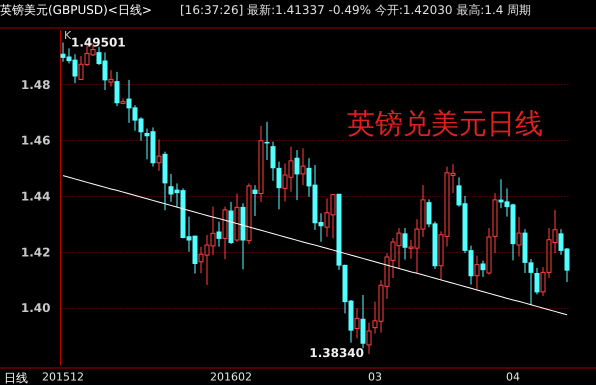  I want to click on y-tick-label: 1.42, so click(35, 252).